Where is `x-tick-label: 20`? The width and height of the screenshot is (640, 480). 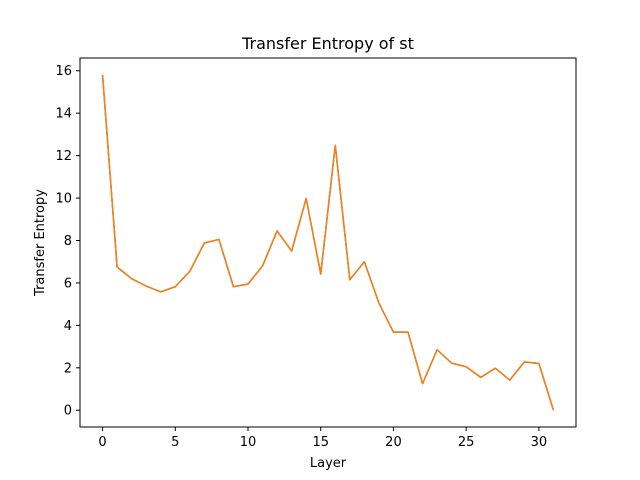 x-tick-label: 20 is located at coordinates (393, 442).